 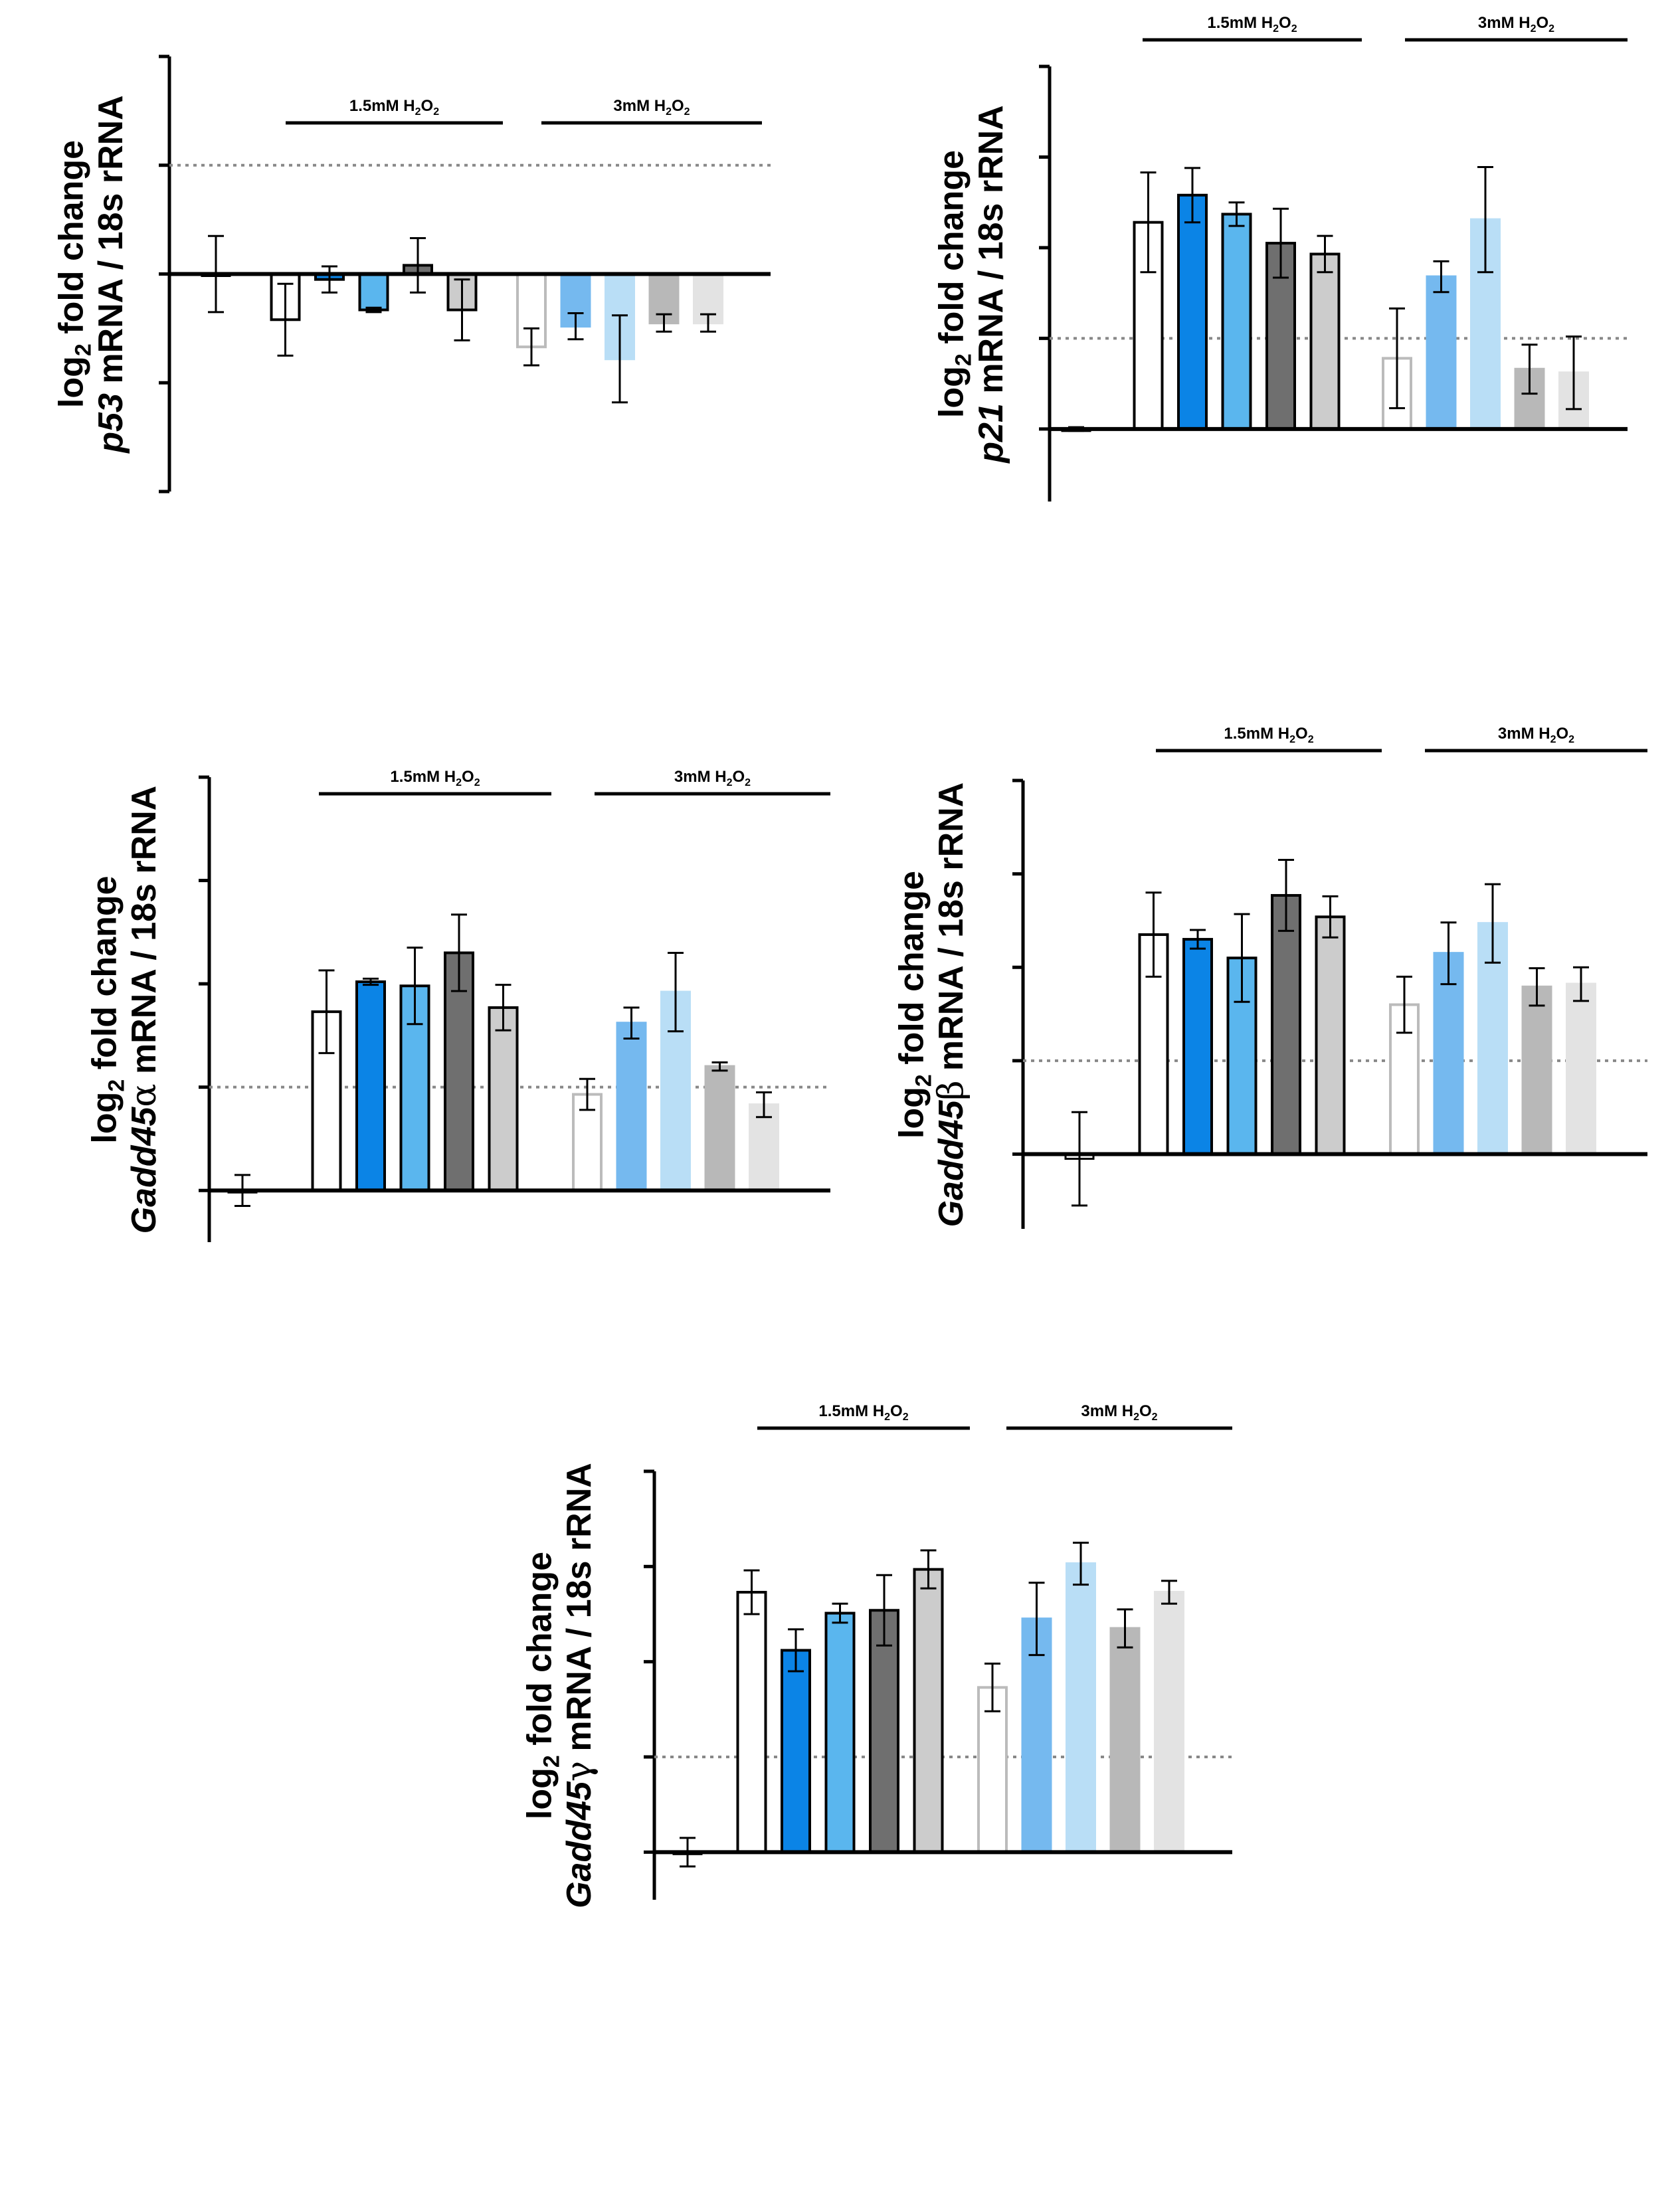 I want to click on y-axis-label: log2 fold changep21 mRNA / 18s rRNA, so click(x=971, y=284).